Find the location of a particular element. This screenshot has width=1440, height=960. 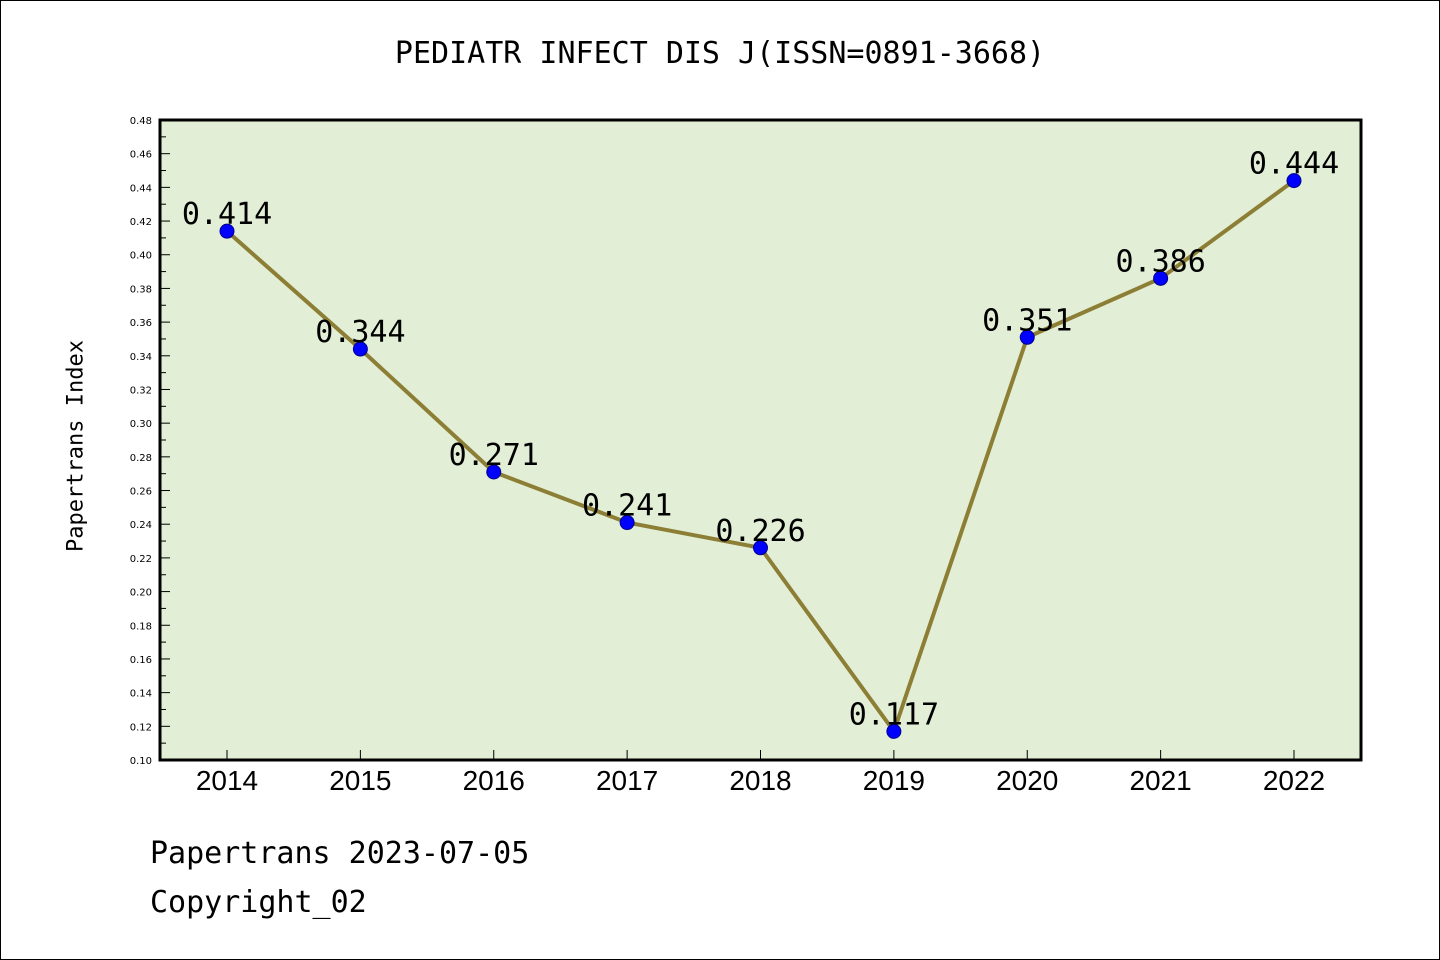

y-tick-label: 0.28 is located at coordinates (141, 458).